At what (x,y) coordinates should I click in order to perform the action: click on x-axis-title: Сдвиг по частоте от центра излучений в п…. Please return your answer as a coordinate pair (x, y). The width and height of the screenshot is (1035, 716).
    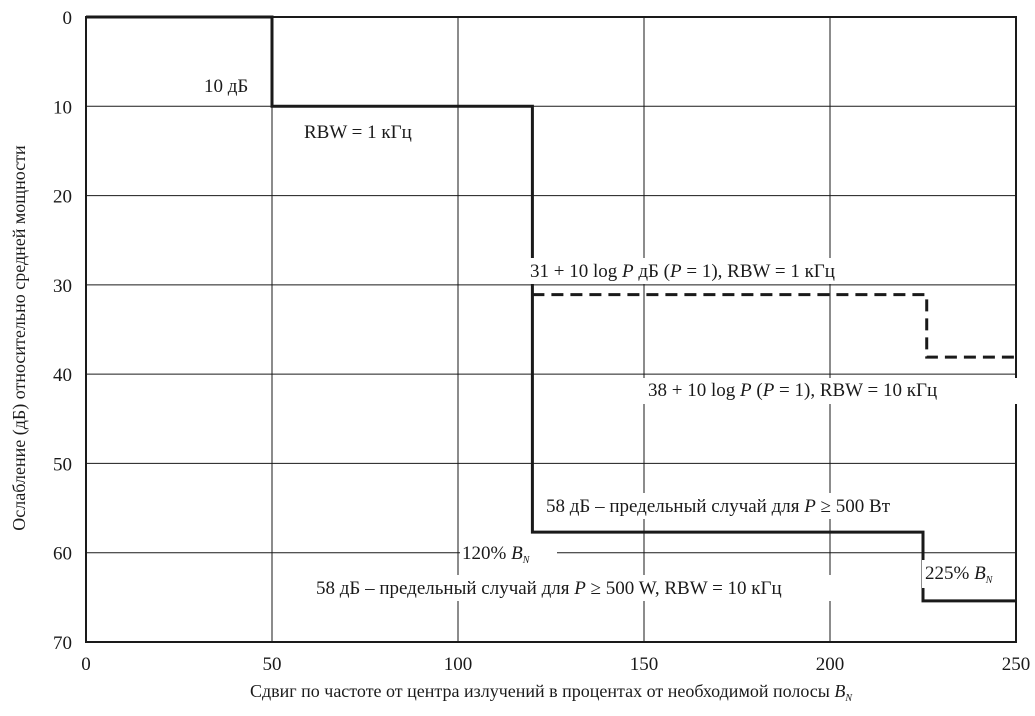
    Looking at the image, I should click on (551, 692).